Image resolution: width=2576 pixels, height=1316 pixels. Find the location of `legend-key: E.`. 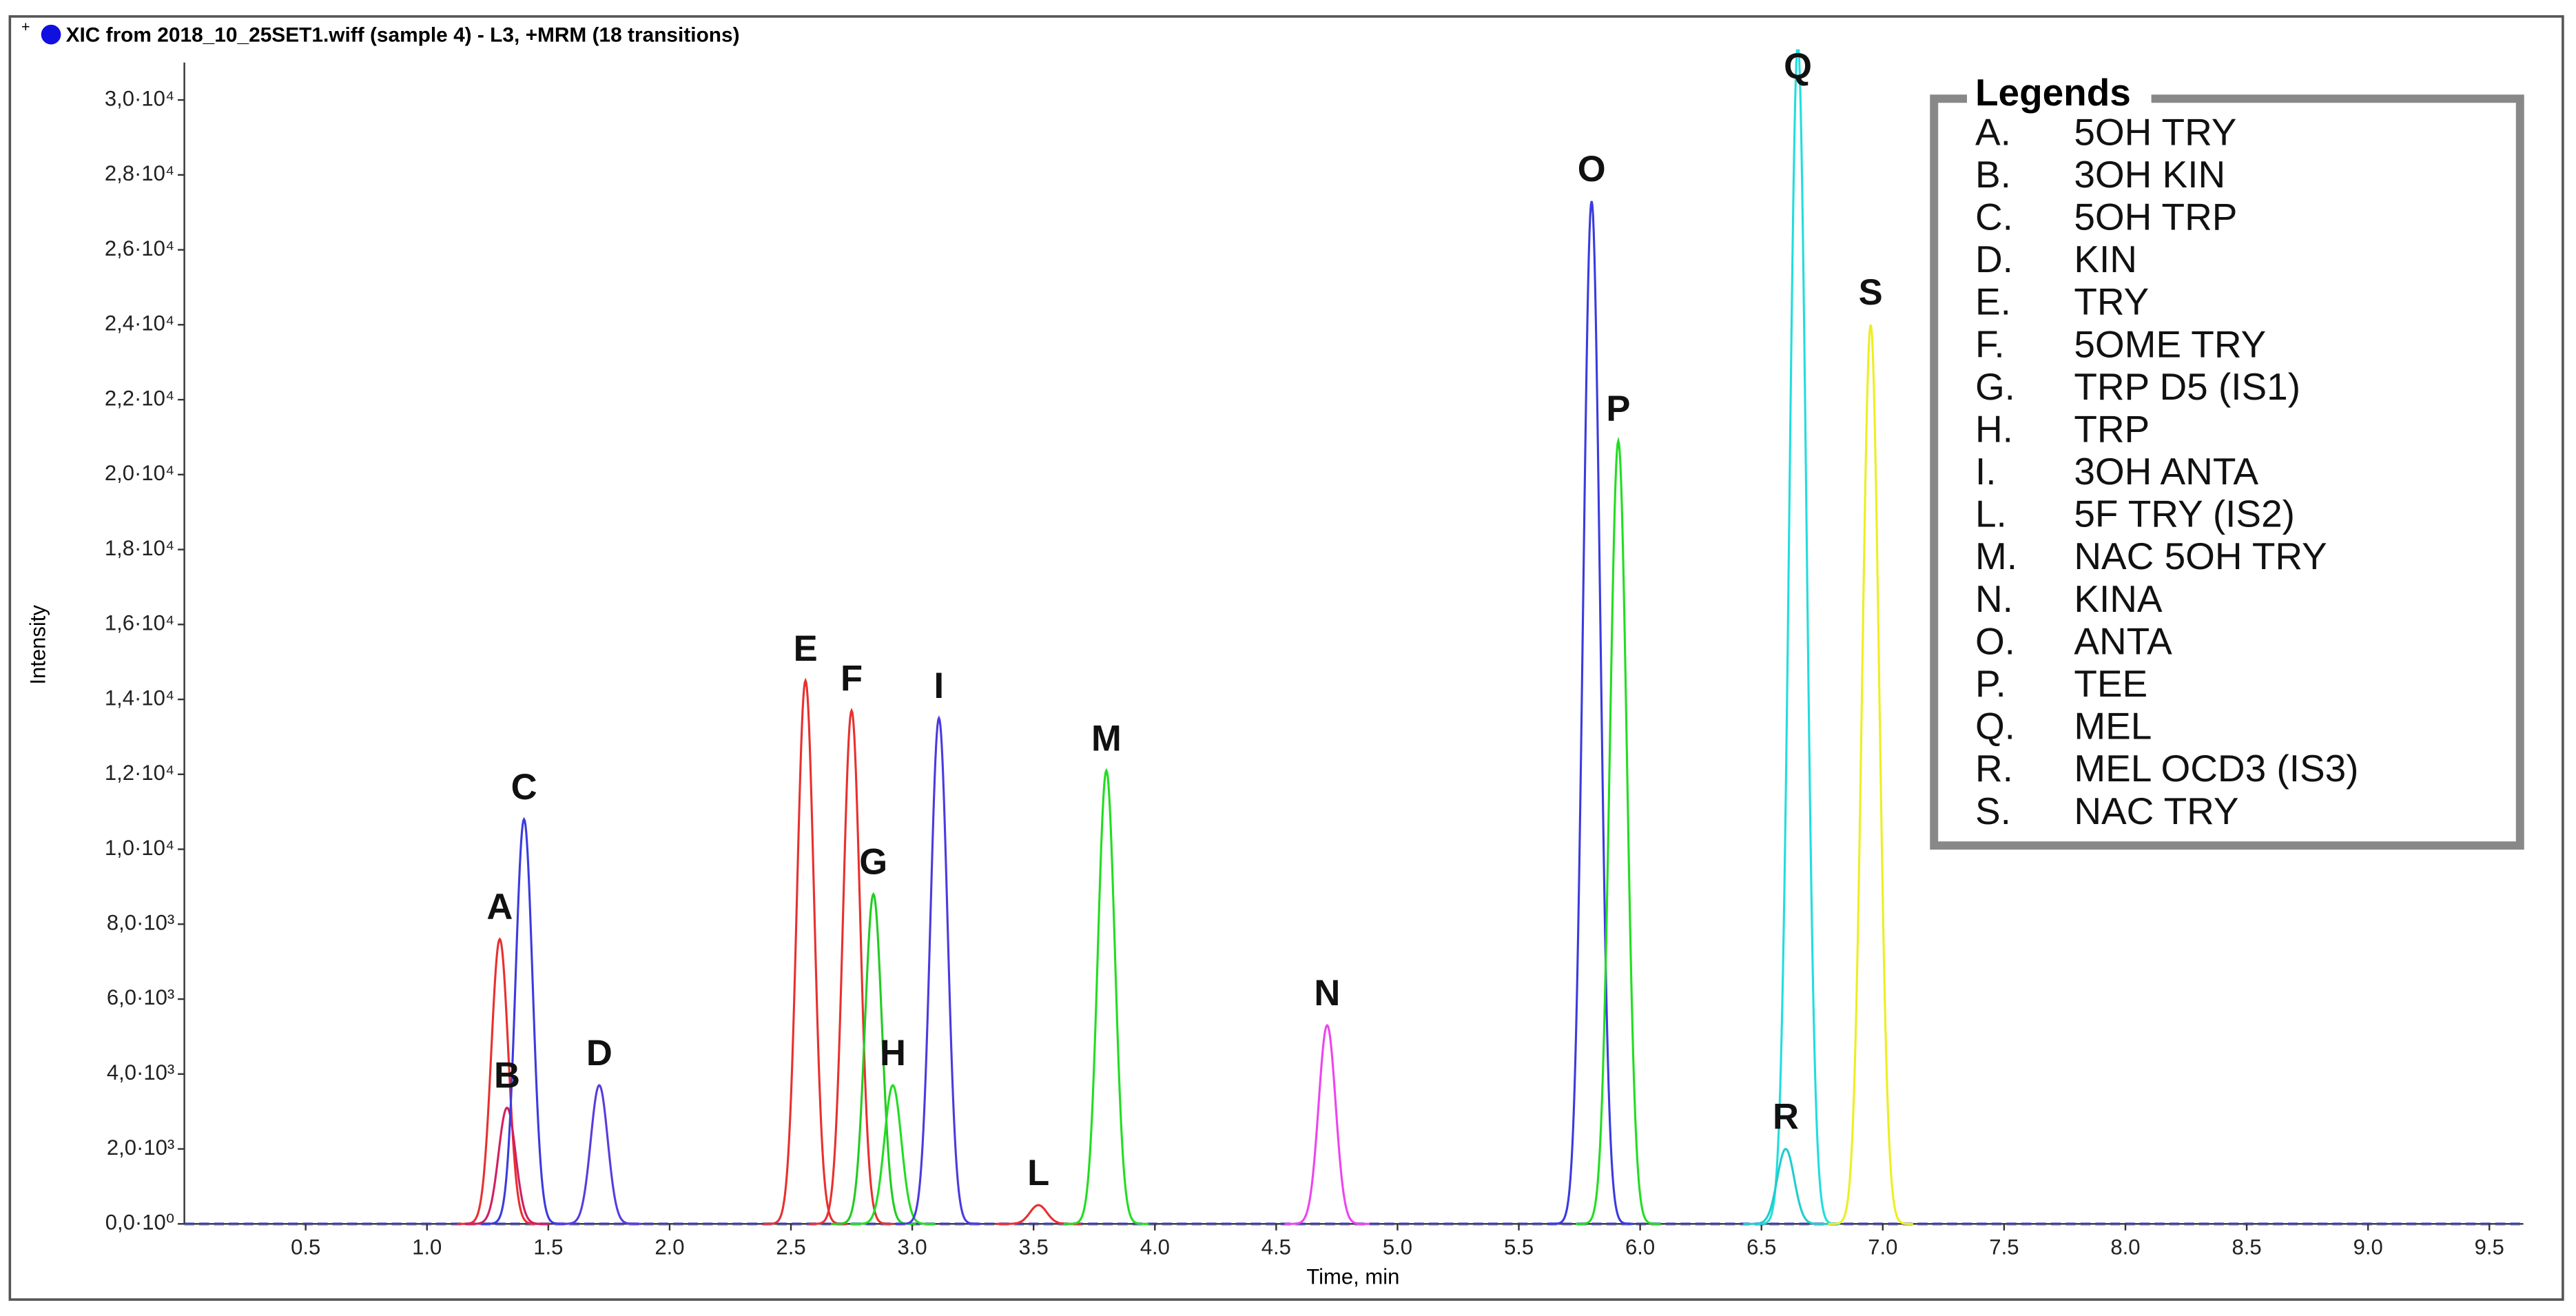

legend-key: E. is located at coordinates (1993, 301).